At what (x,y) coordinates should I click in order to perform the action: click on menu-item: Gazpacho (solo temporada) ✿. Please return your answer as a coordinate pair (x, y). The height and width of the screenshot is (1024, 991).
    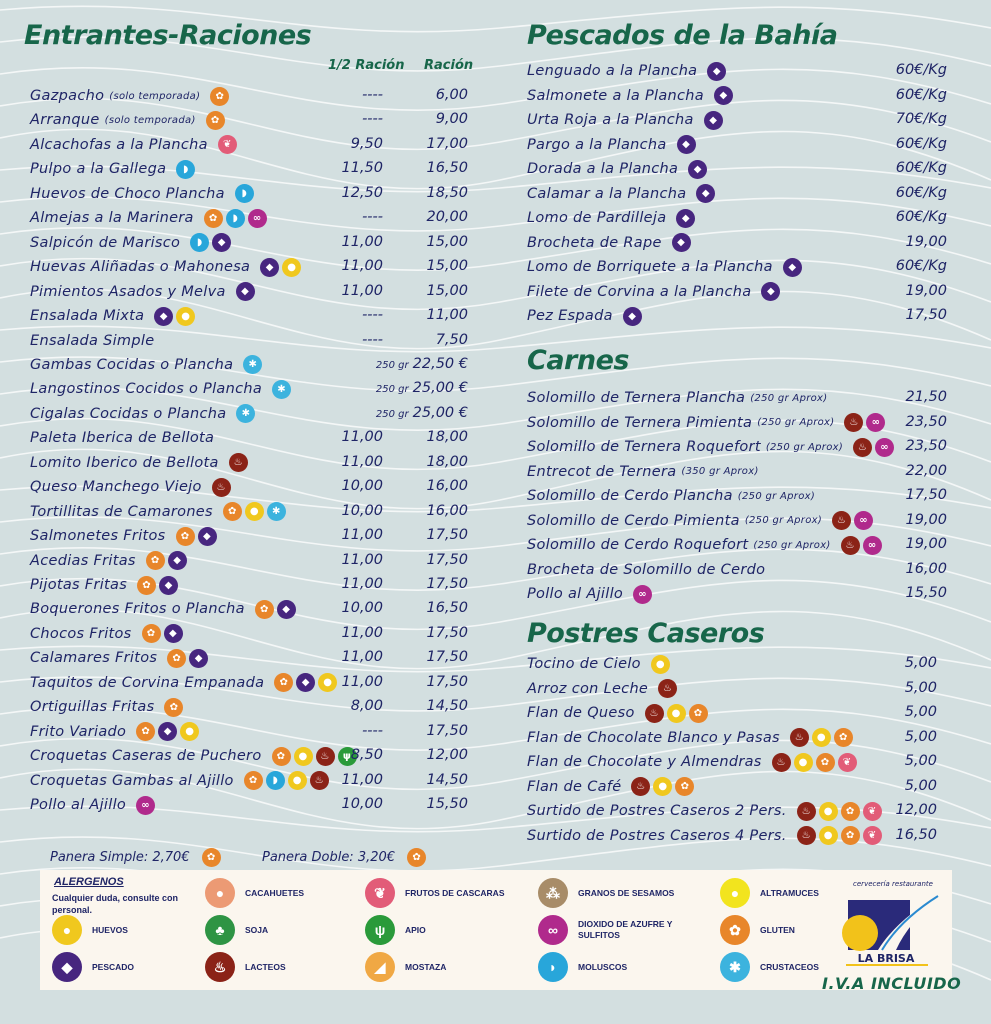
    Looking at the image, I should click on (130, 96).